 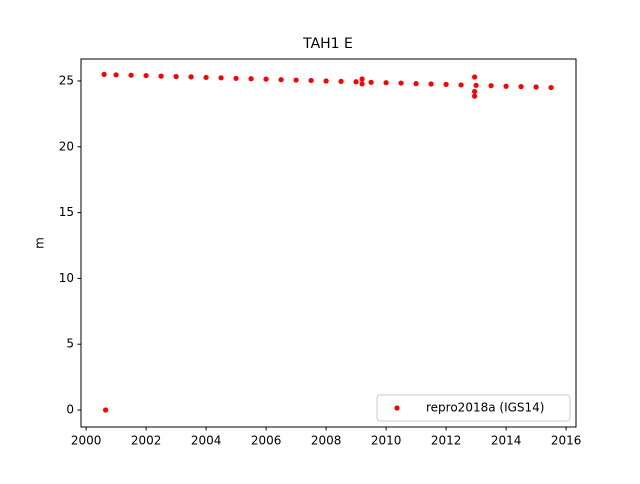 What do you see at coordinates (266, 441) in the screenshot?
I see `x-tick-label: 2006` at bounding box center [266, 441].